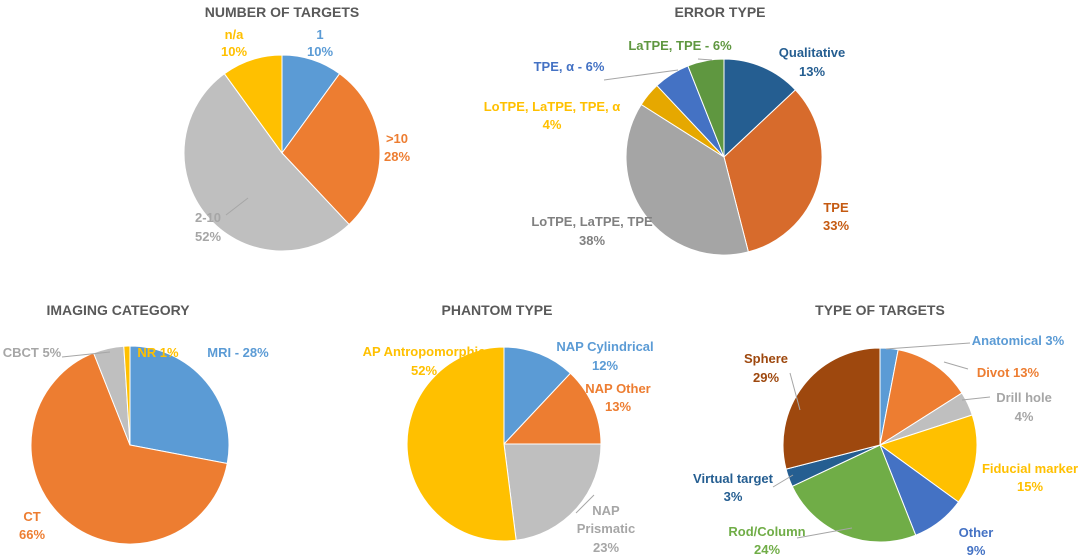 This screenshot has height=560, width=1084. Describe the element at coordinates (812, 52) in the screenshot. I see `slice-label: Qualitative` at that location.